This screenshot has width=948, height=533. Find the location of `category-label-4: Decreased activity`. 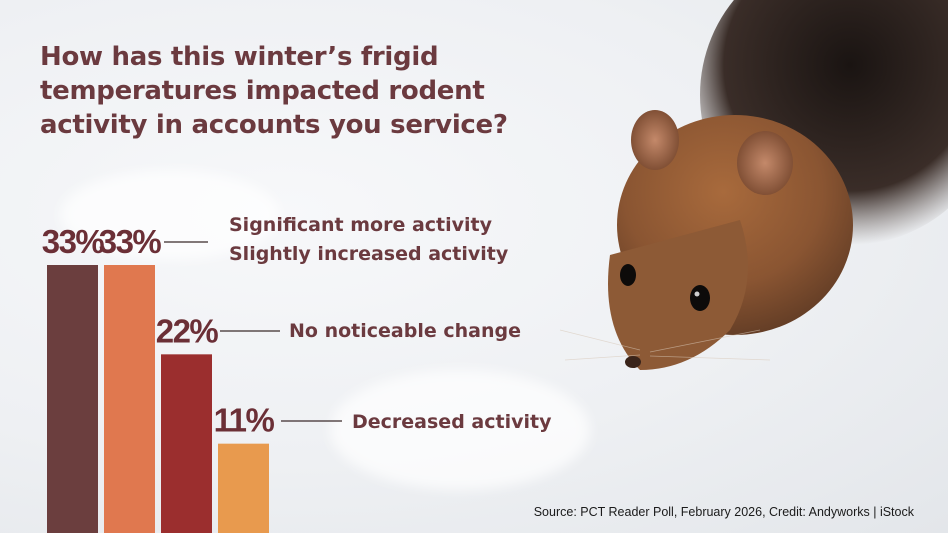

category-label-4: Decreased activity is located at coordinates (452, 422).